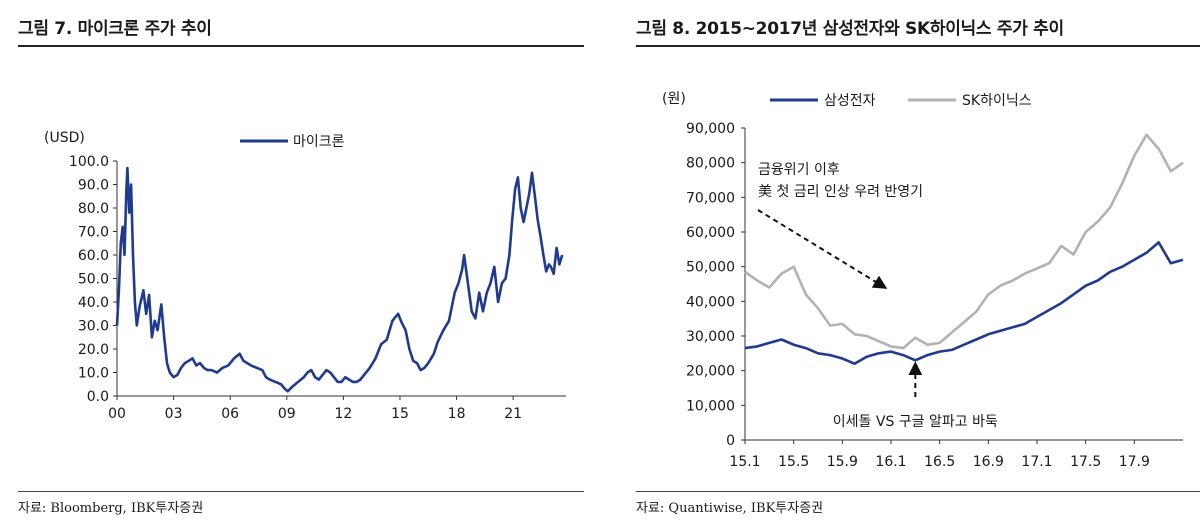 The height and width of the screenshot is (524, 1200). What do you see at coordinates (964, 303) in the screenshot?
I see `series-line-samsung` at bounding box center [964, 303].